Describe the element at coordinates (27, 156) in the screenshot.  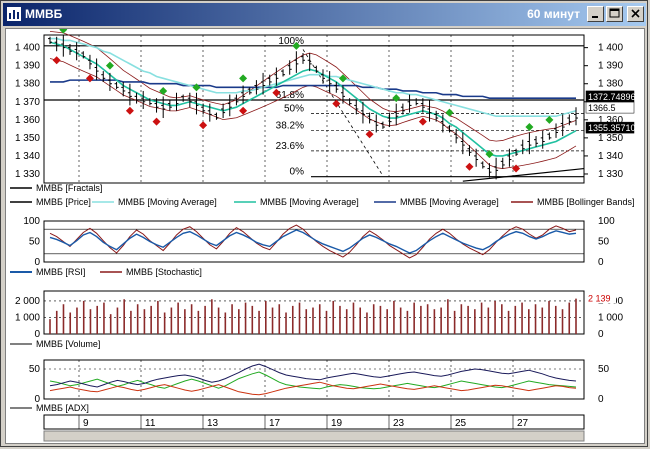
I see `price-y-tick-left: 1 340` at that location.